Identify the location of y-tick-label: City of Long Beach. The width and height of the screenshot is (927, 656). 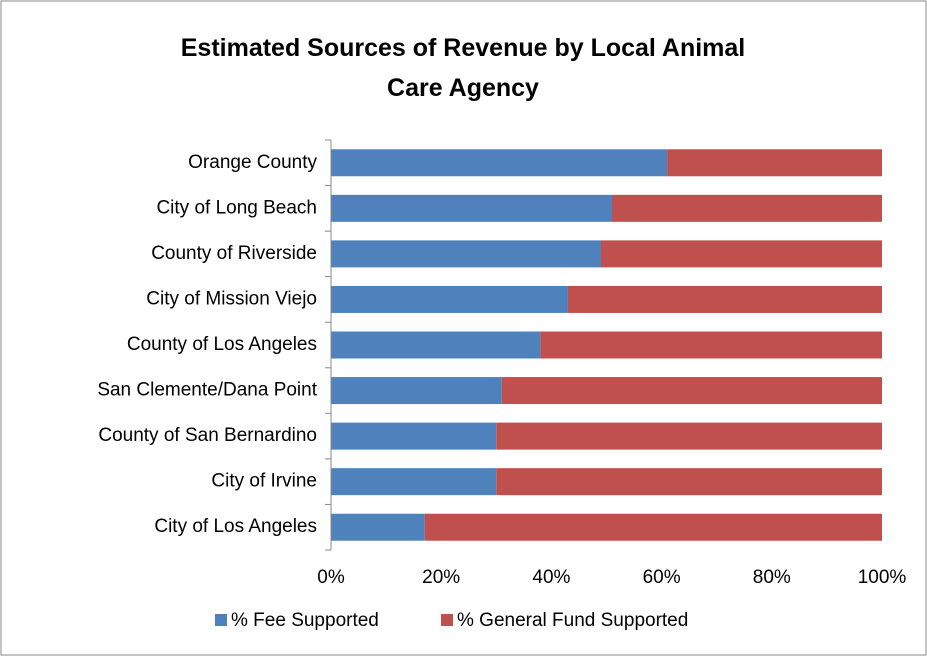
(236, 207).